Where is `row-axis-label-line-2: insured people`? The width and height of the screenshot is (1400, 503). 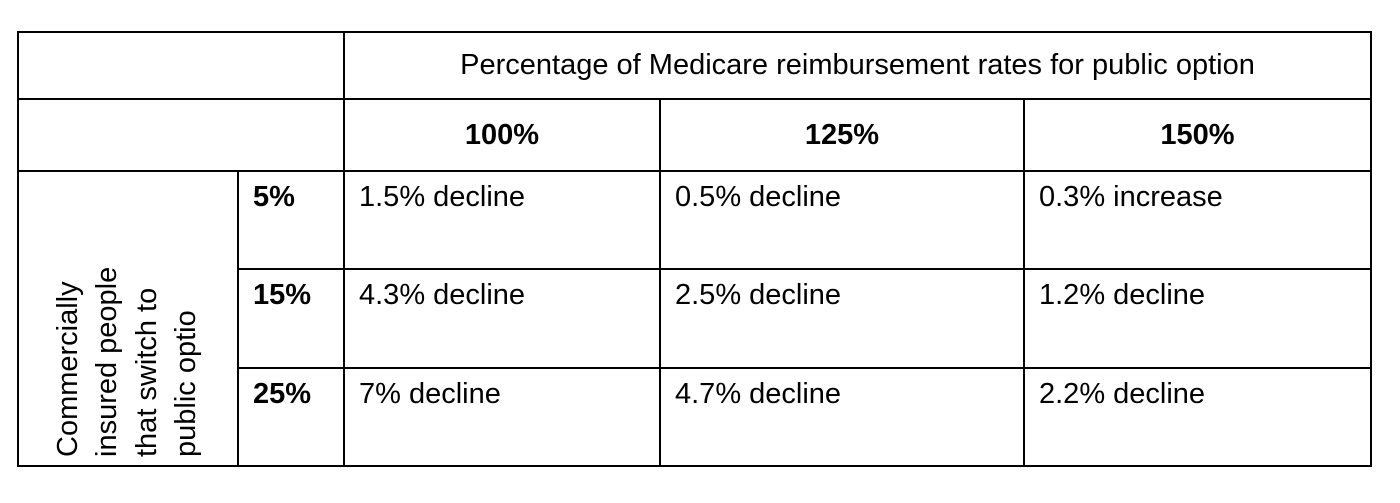
row-axis-label-line-2: insured people is located at coordinates (107, 361).